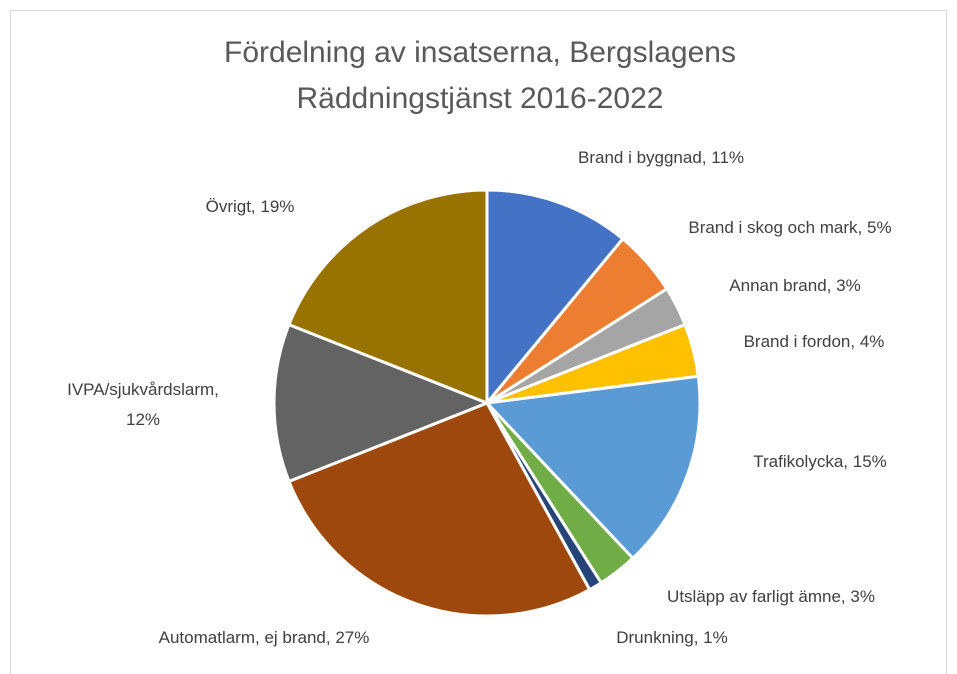 The width and height of the screenshot is (957, 674). What do you see at coordinates (264, 637) in the screenshot?
I see `data-label: Automatlarm, ej brand, 27%` at bounding box center [264, 637].